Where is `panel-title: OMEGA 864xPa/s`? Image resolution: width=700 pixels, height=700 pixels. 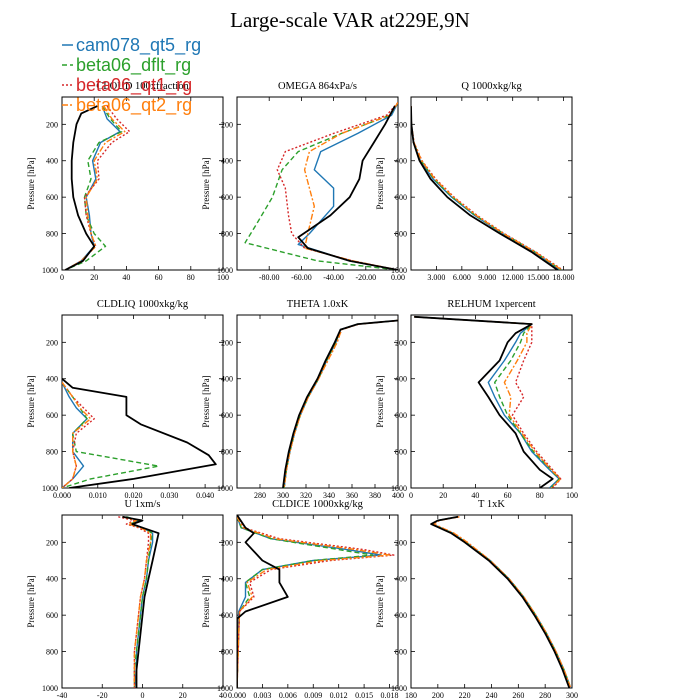
panel-title: OMEGA 864xPa/s is located at coordinates (317, 86).